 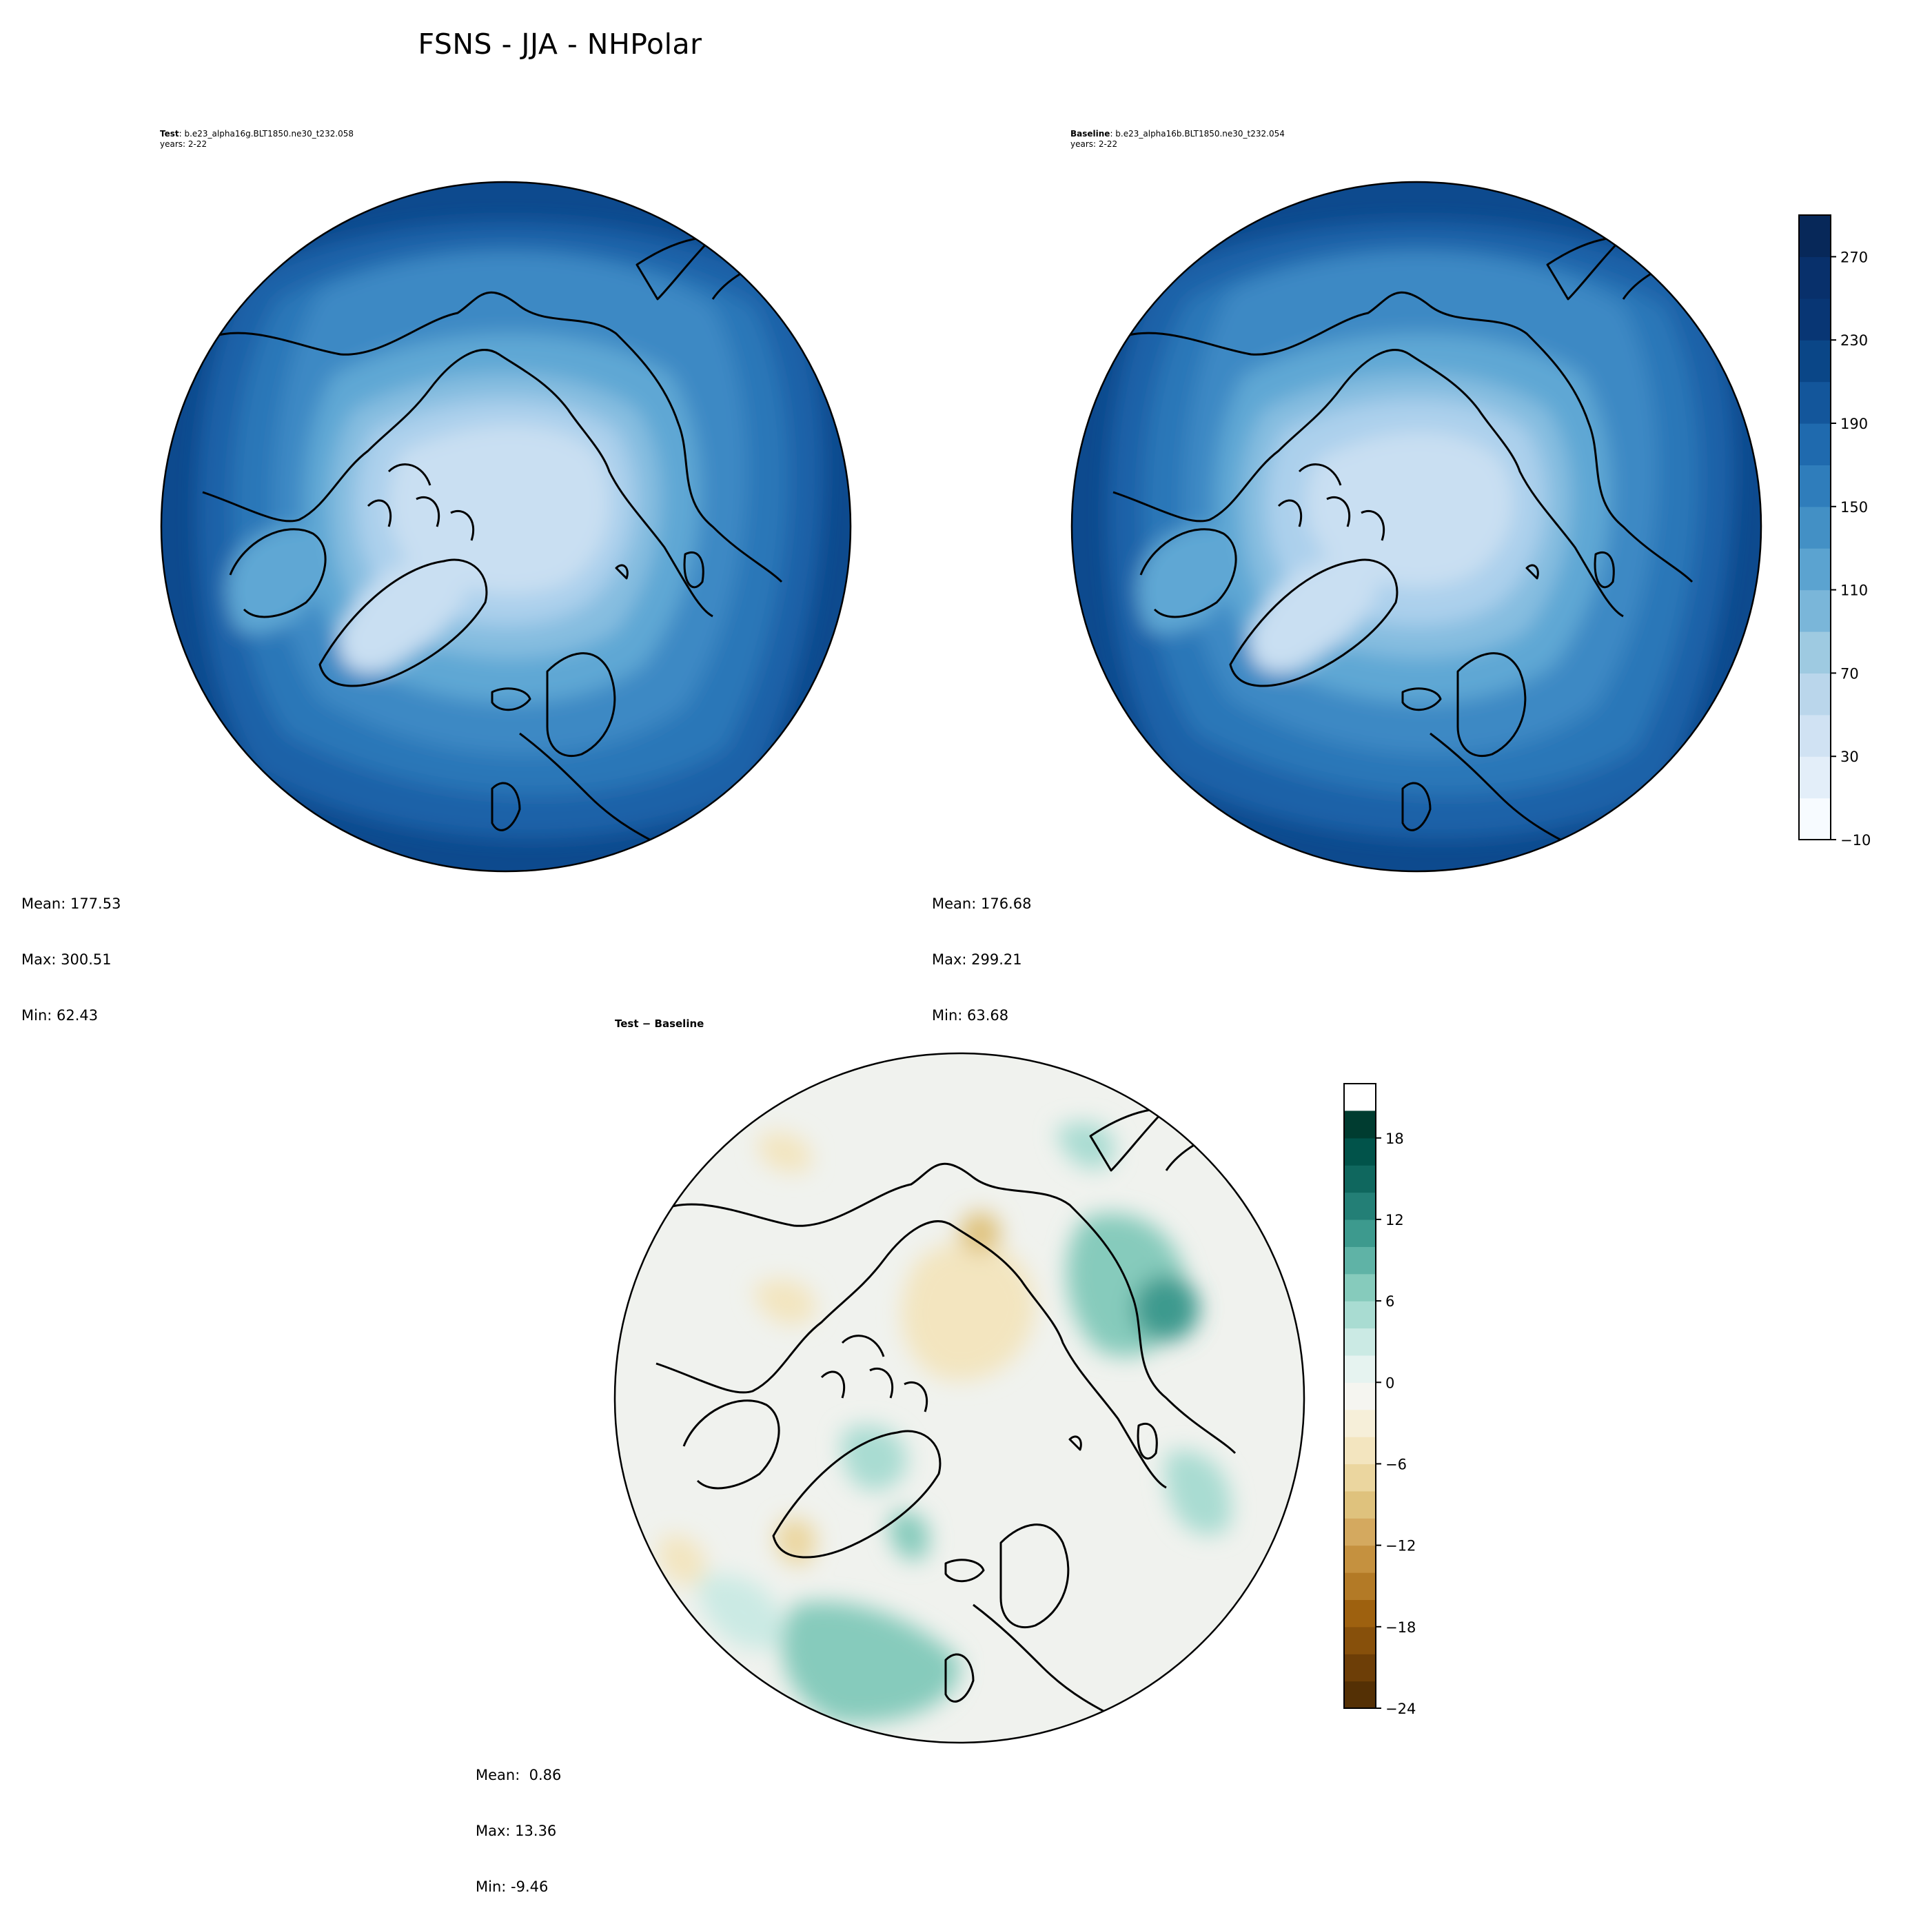 What do you see at coordinates (403, 615) in the screenshot?
I see `test-field-greenland` at bounding box center [403, 615].